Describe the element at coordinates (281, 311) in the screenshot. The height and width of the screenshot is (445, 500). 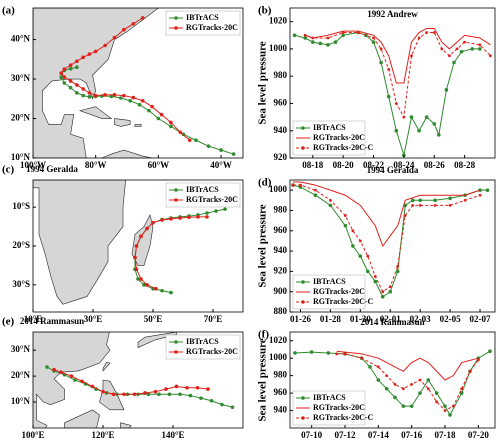
I see `y-tick-label: 880` at that location.